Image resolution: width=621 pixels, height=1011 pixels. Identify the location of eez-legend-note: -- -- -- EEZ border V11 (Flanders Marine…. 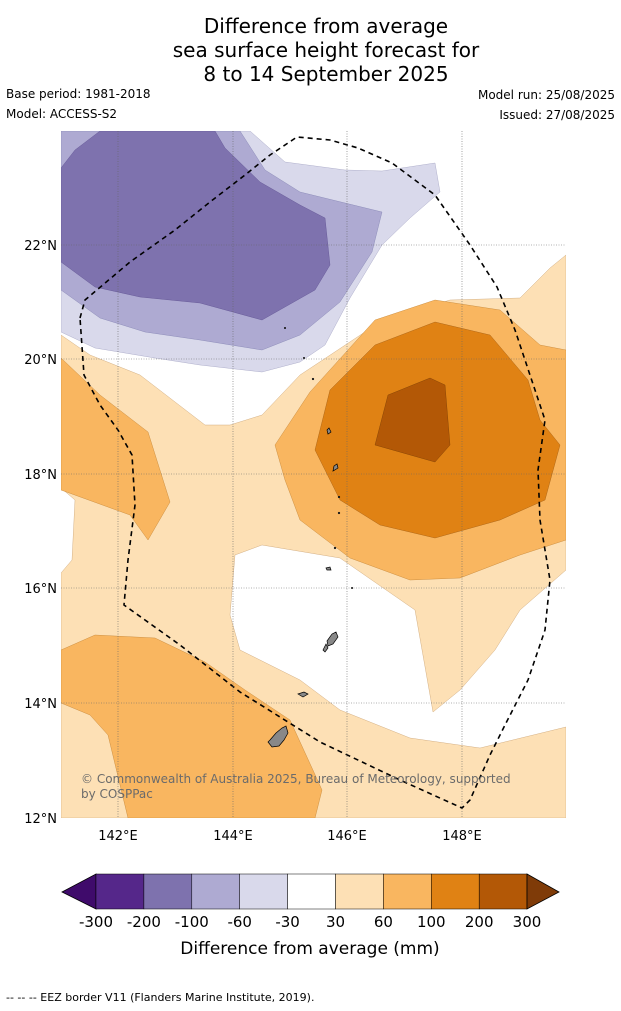
(160, 997).